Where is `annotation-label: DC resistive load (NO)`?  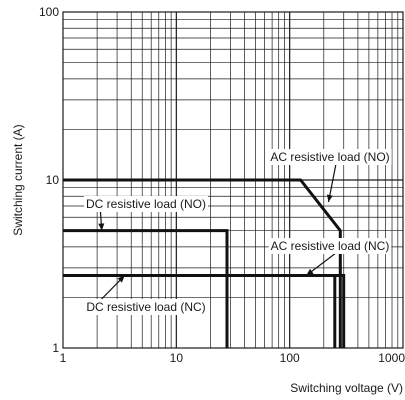
annotation-label: DC resistive load (NO) is located at coordinates (146, 204).